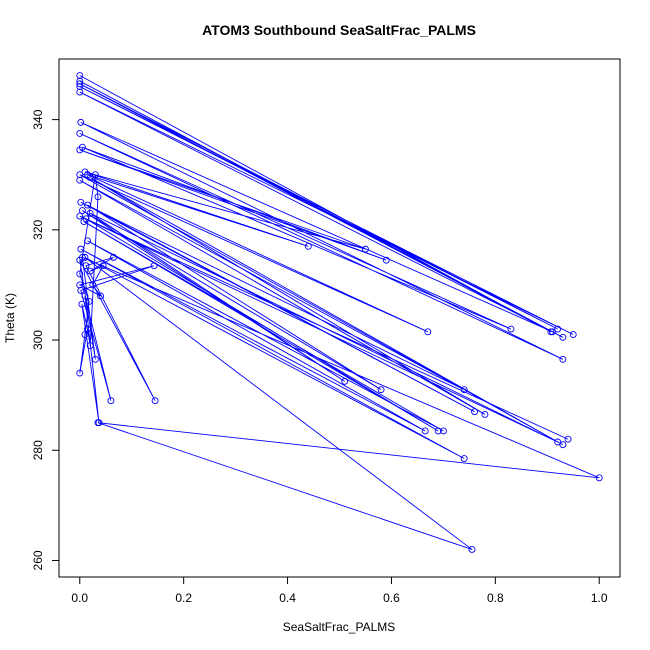 Image resolution: width=650 pixels, height=650 pixels. Describe the element at coordinates (38, 340) in the screenshot. I see `y-tick-label: 300` at that location.